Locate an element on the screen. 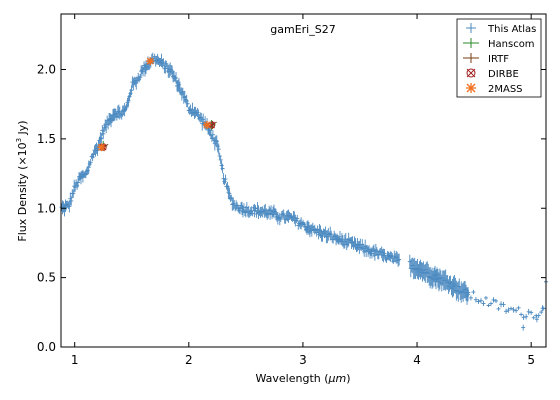 Image resolution: width=560 pixels, height=400 pixels. legend-item-atlas: This Atlas is located at coordinates (501, 29).